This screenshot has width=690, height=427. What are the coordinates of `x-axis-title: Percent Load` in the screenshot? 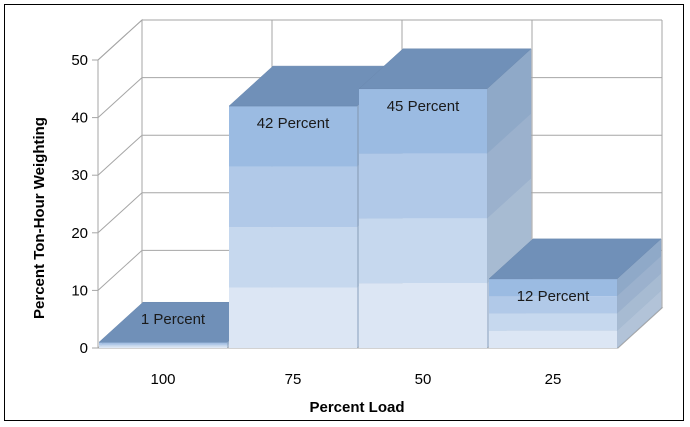 It's located at (356, 407).